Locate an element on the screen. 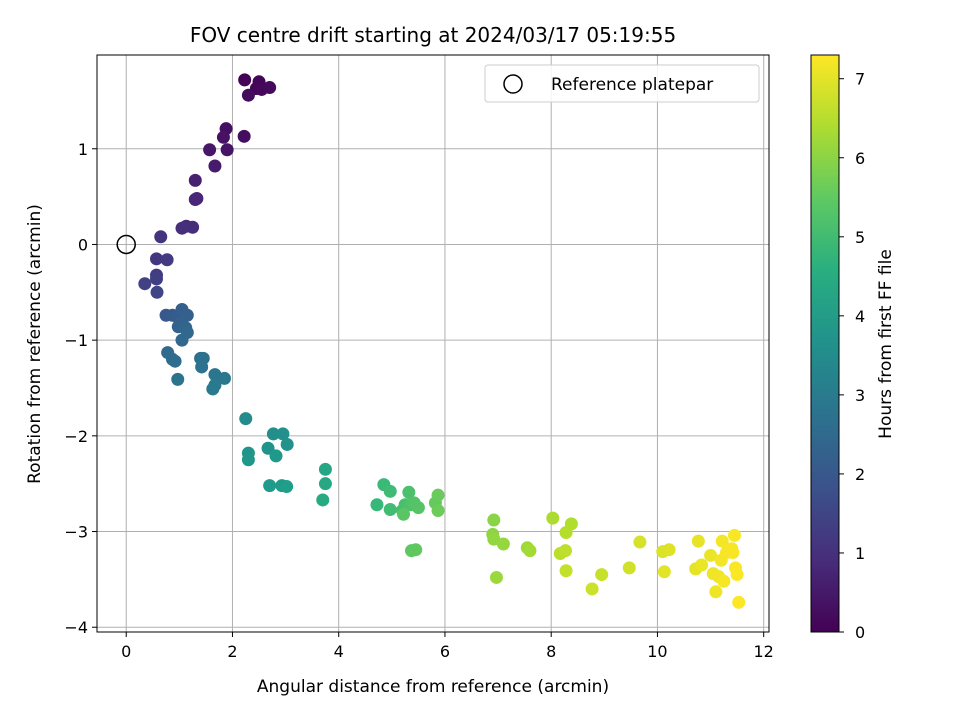 The width and height of the screenshot is (960, 720). x-tick-label: 8 is located at coordinates (551, 651).